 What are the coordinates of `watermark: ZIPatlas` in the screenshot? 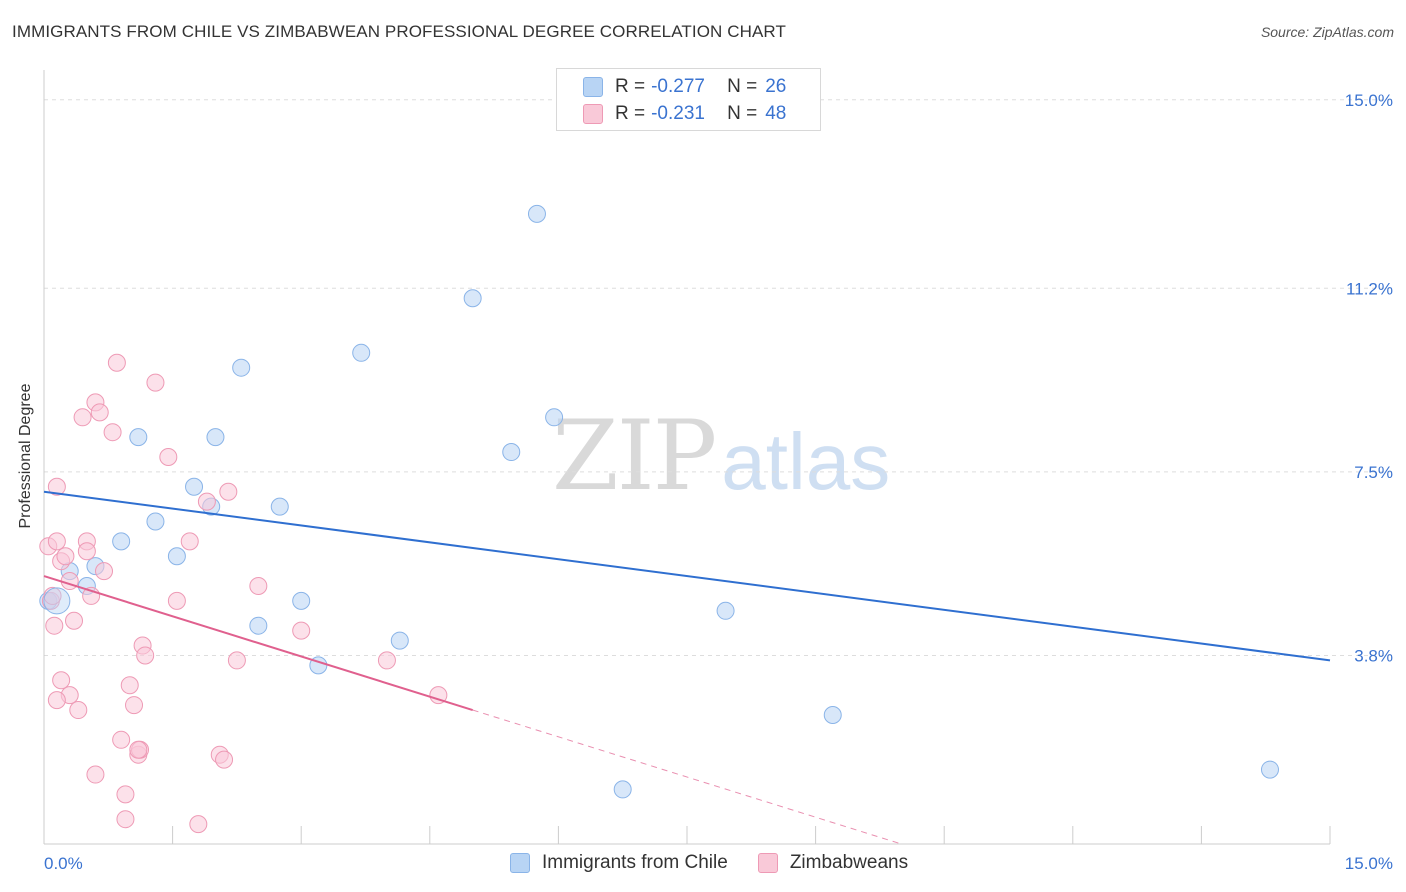 It's located at (721, 456).